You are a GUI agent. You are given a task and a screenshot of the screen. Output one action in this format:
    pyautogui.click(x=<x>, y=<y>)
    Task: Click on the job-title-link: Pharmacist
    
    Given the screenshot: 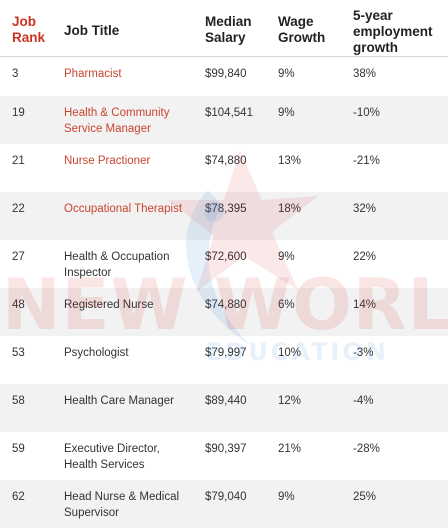 What is the action you would take?
    pyautogui.click(x=93, y=74)
    